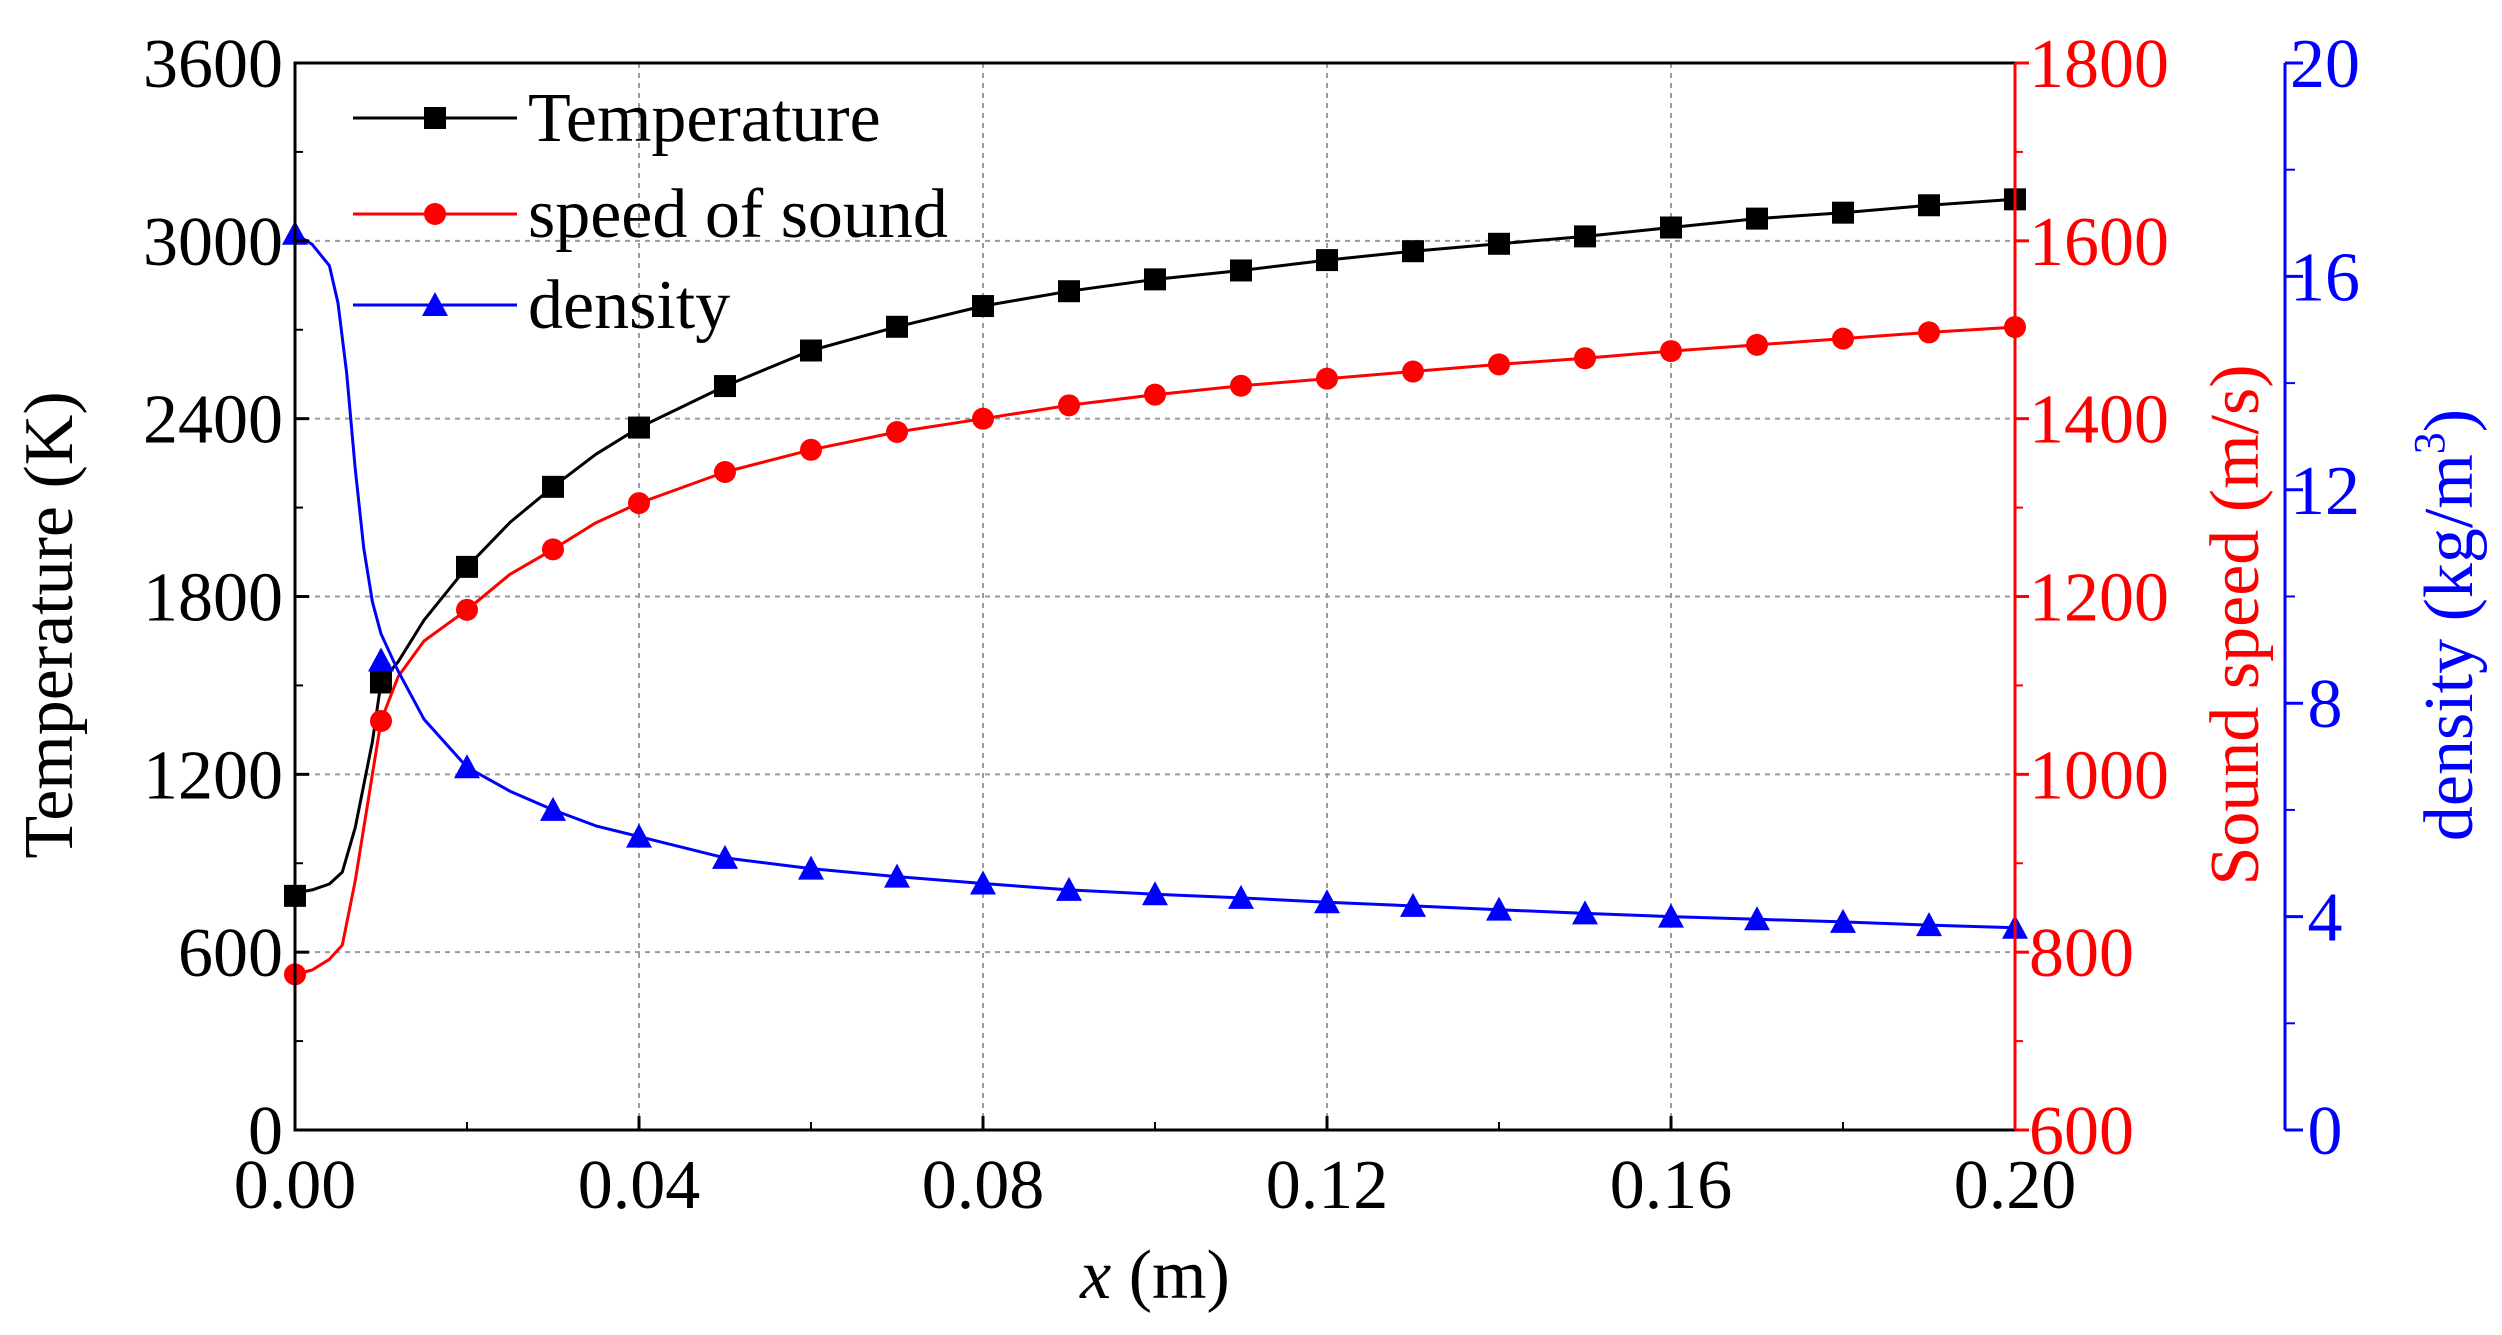 The image size is (2502, 1335). Describe the element at coordinates (1671, 1185) in the screenshot. I see `x-tick-label: 0.16` at that location.